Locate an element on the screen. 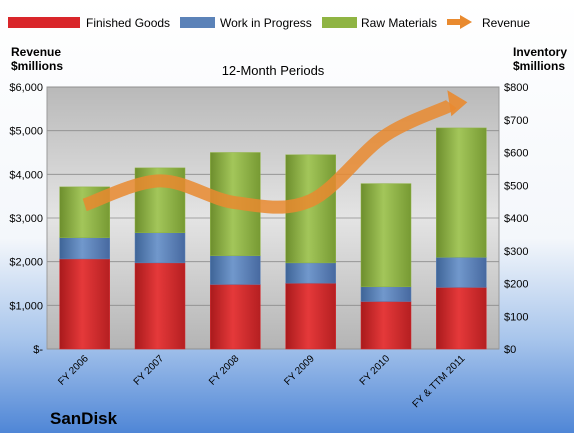 The width and height of the screenshot is (574, 433). left-tick-label: $4,000 is located at coordinates (26, 175).